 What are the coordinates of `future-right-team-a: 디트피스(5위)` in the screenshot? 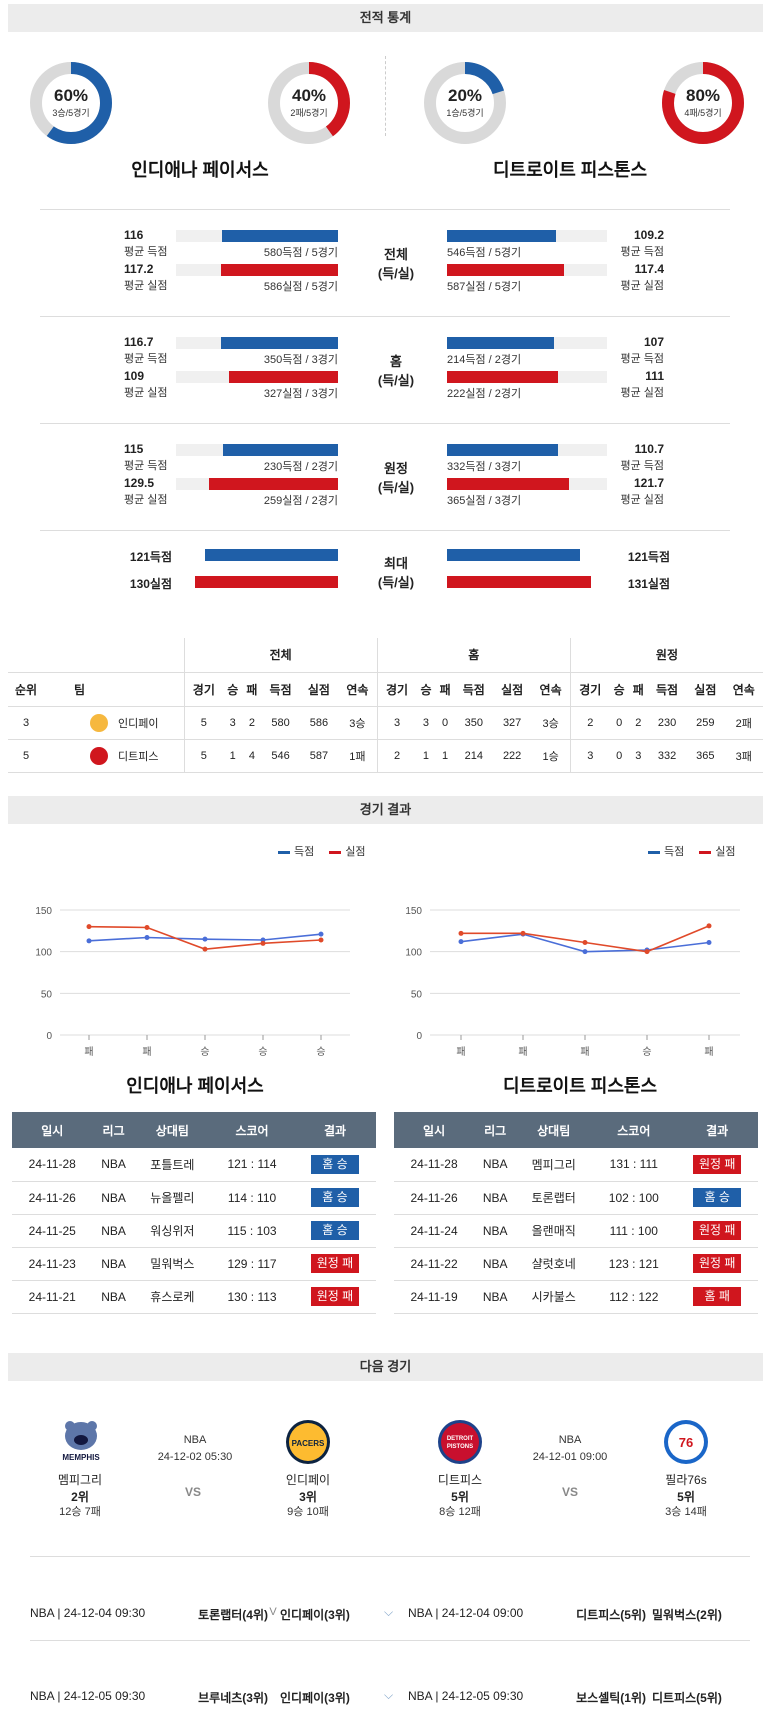 It's located at (611, 1615).